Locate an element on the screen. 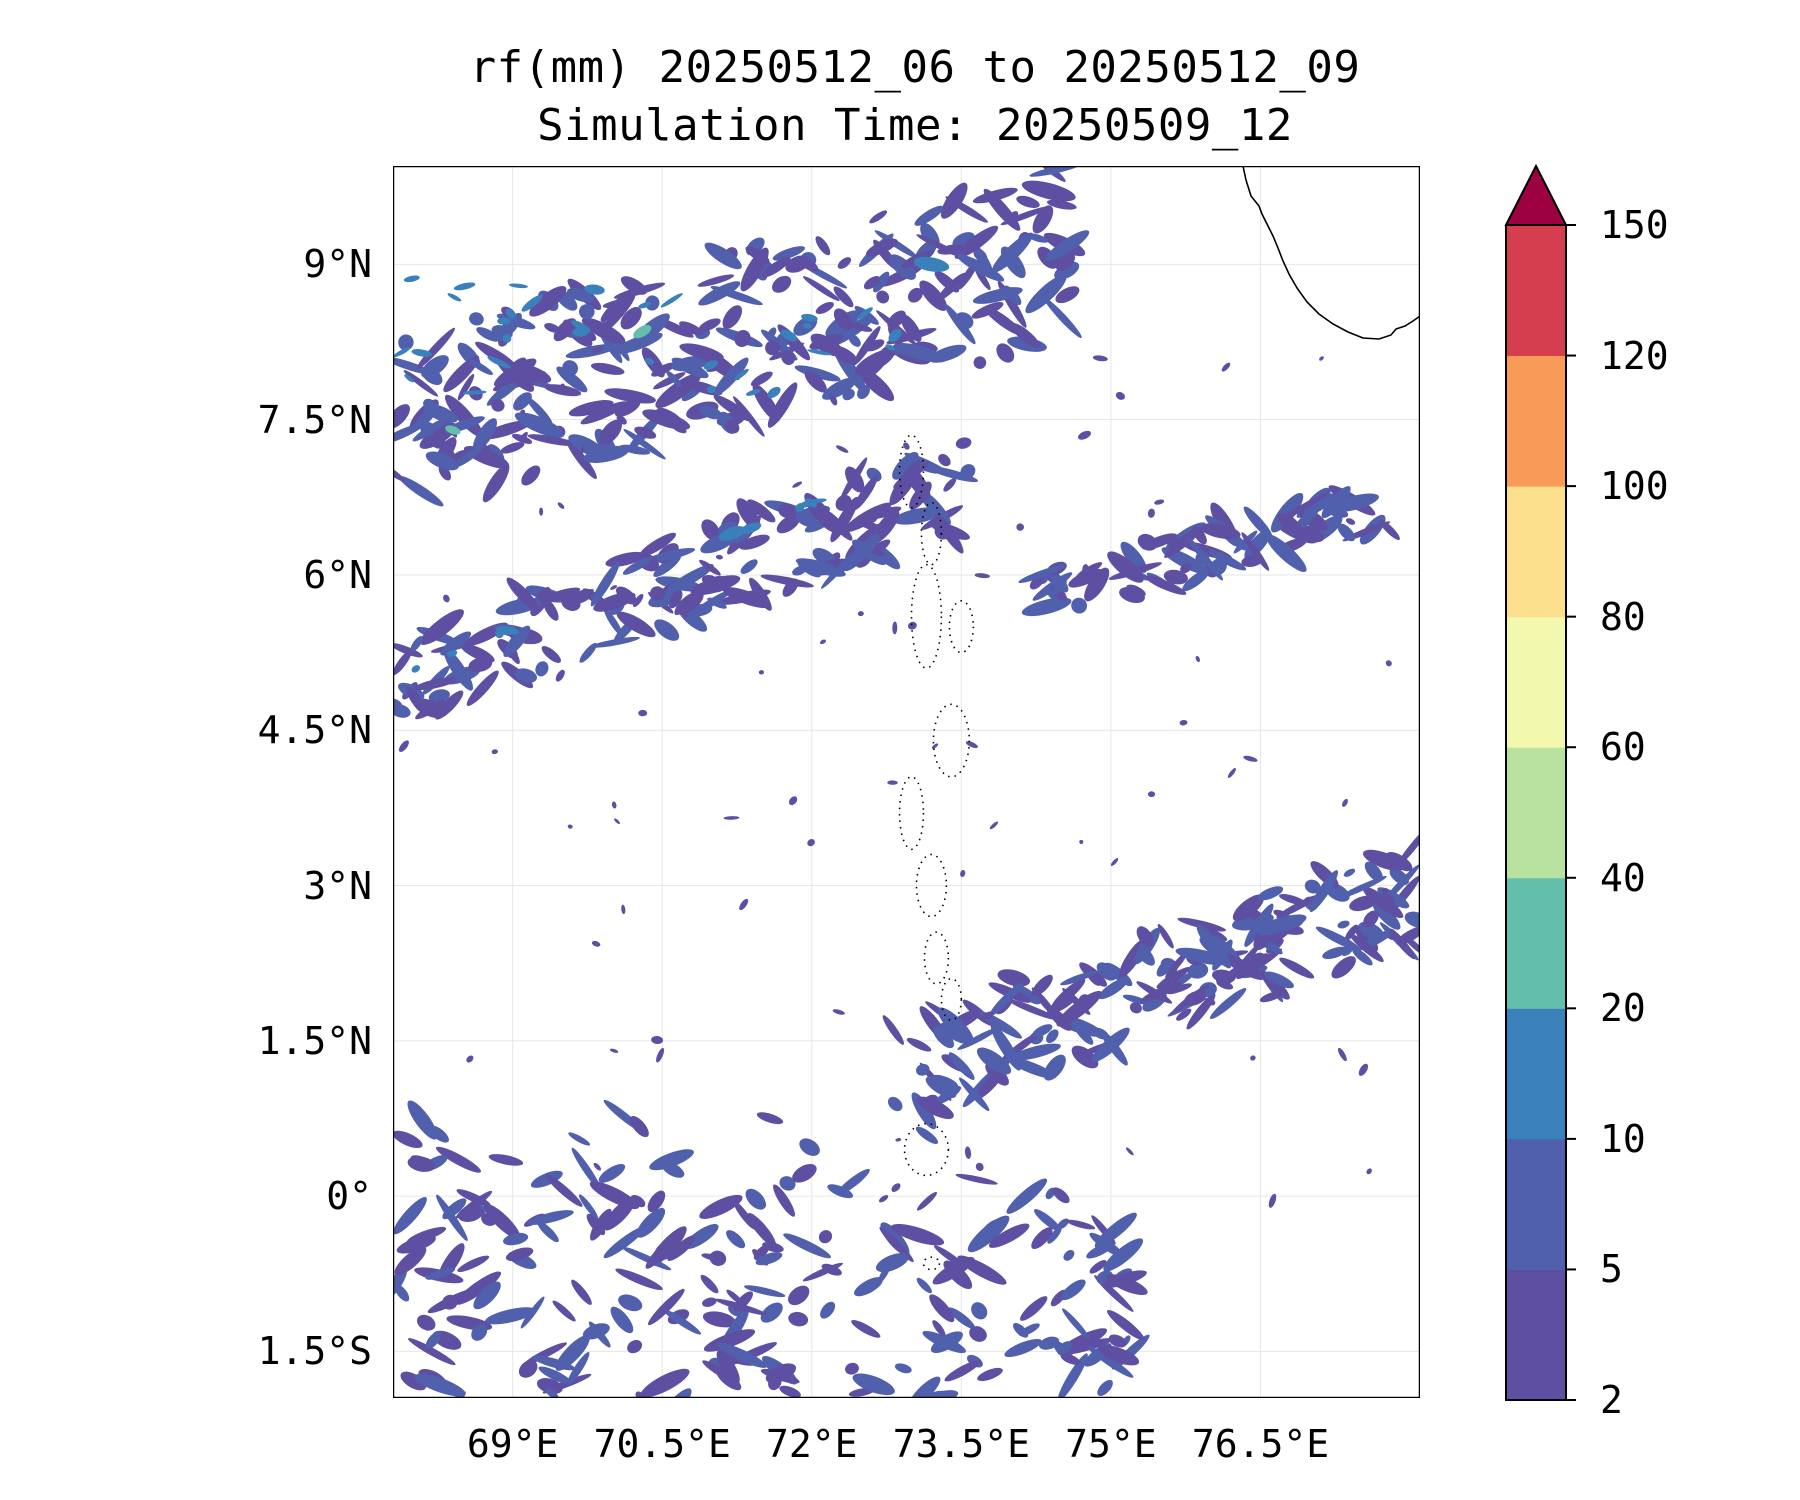 This screenshot has height=1500, width=1800. lat-tick-label: 6°N is located at coordinates (337, 574).